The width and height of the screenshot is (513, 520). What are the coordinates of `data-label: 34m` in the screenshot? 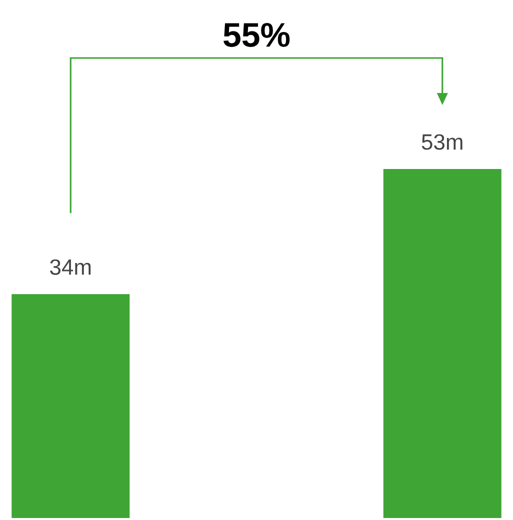 It's located at (70, 267).